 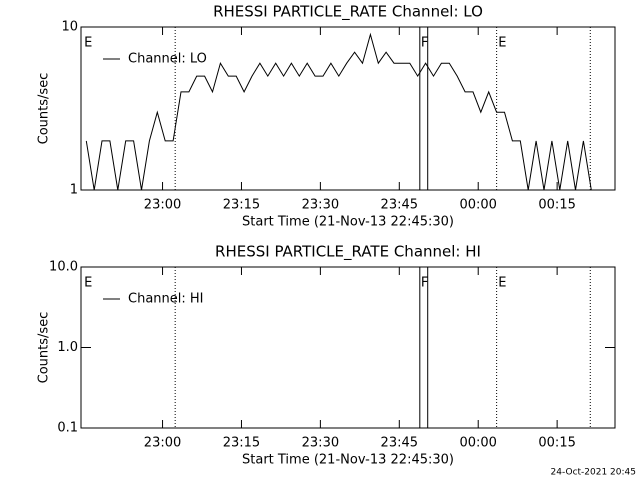 I want to click on footer: 24-Oct-2021 20:45, so click(x=593, y=473).